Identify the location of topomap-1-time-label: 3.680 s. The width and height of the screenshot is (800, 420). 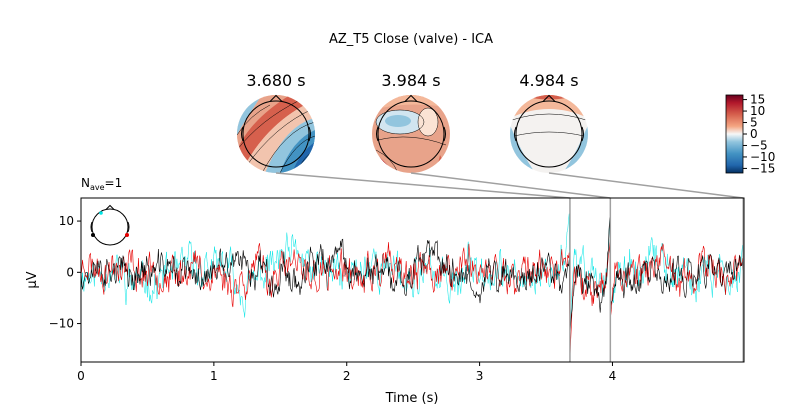
(275, 80).